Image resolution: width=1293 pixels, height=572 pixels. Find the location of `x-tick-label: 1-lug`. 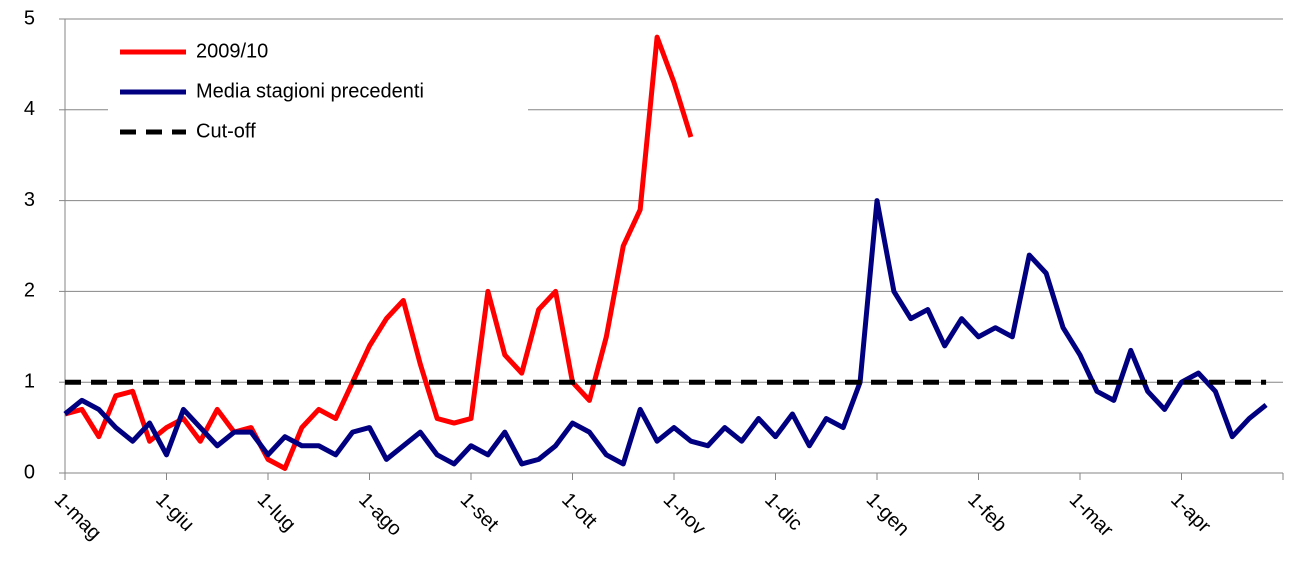

x-tick-label: 1-lug is located at coordinates (276, 512).